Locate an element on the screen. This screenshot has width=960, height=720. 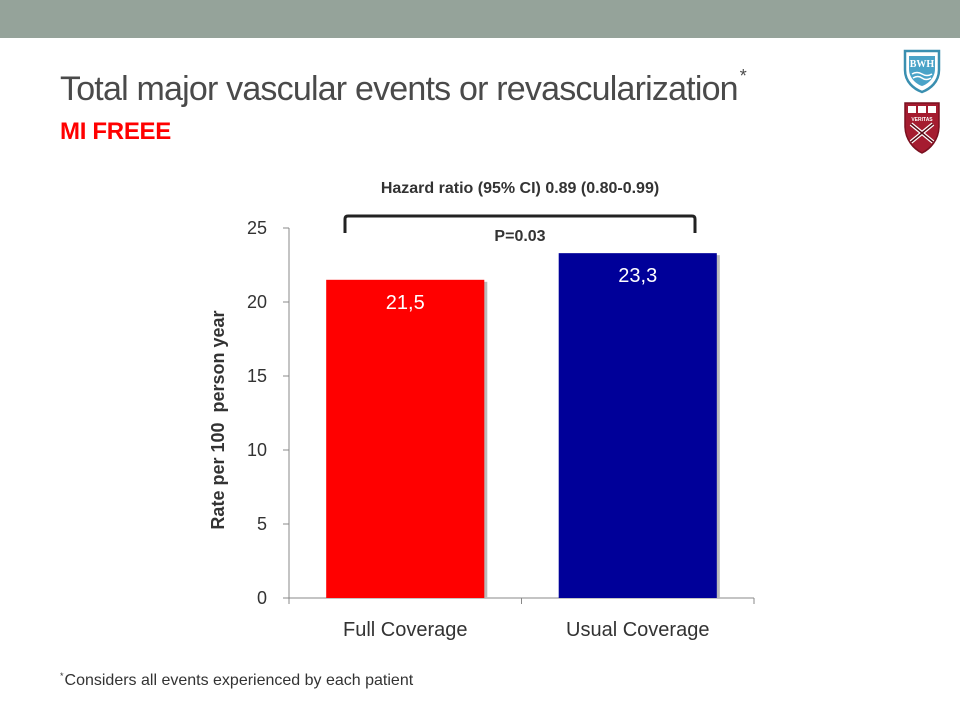
y-tick-label: 0 is located at coordinates (262, 598).